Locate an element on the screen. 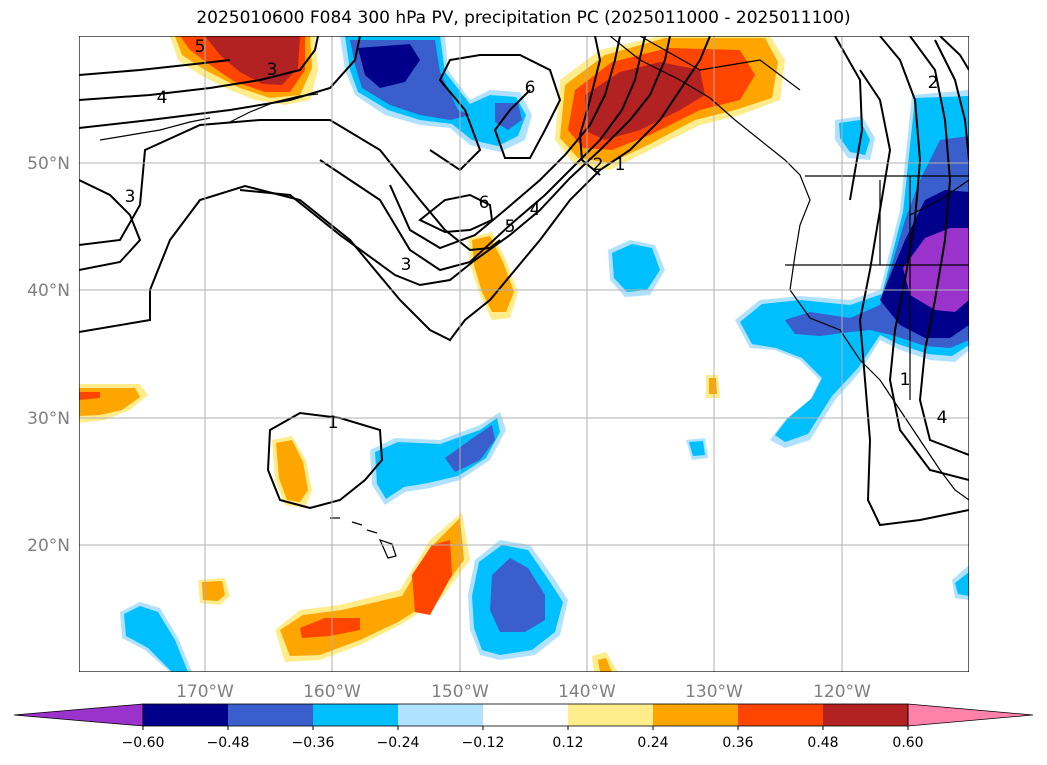 This screenshot has width=1047, height=765. lon-label: 170°W is located at coordinates (205, 692).